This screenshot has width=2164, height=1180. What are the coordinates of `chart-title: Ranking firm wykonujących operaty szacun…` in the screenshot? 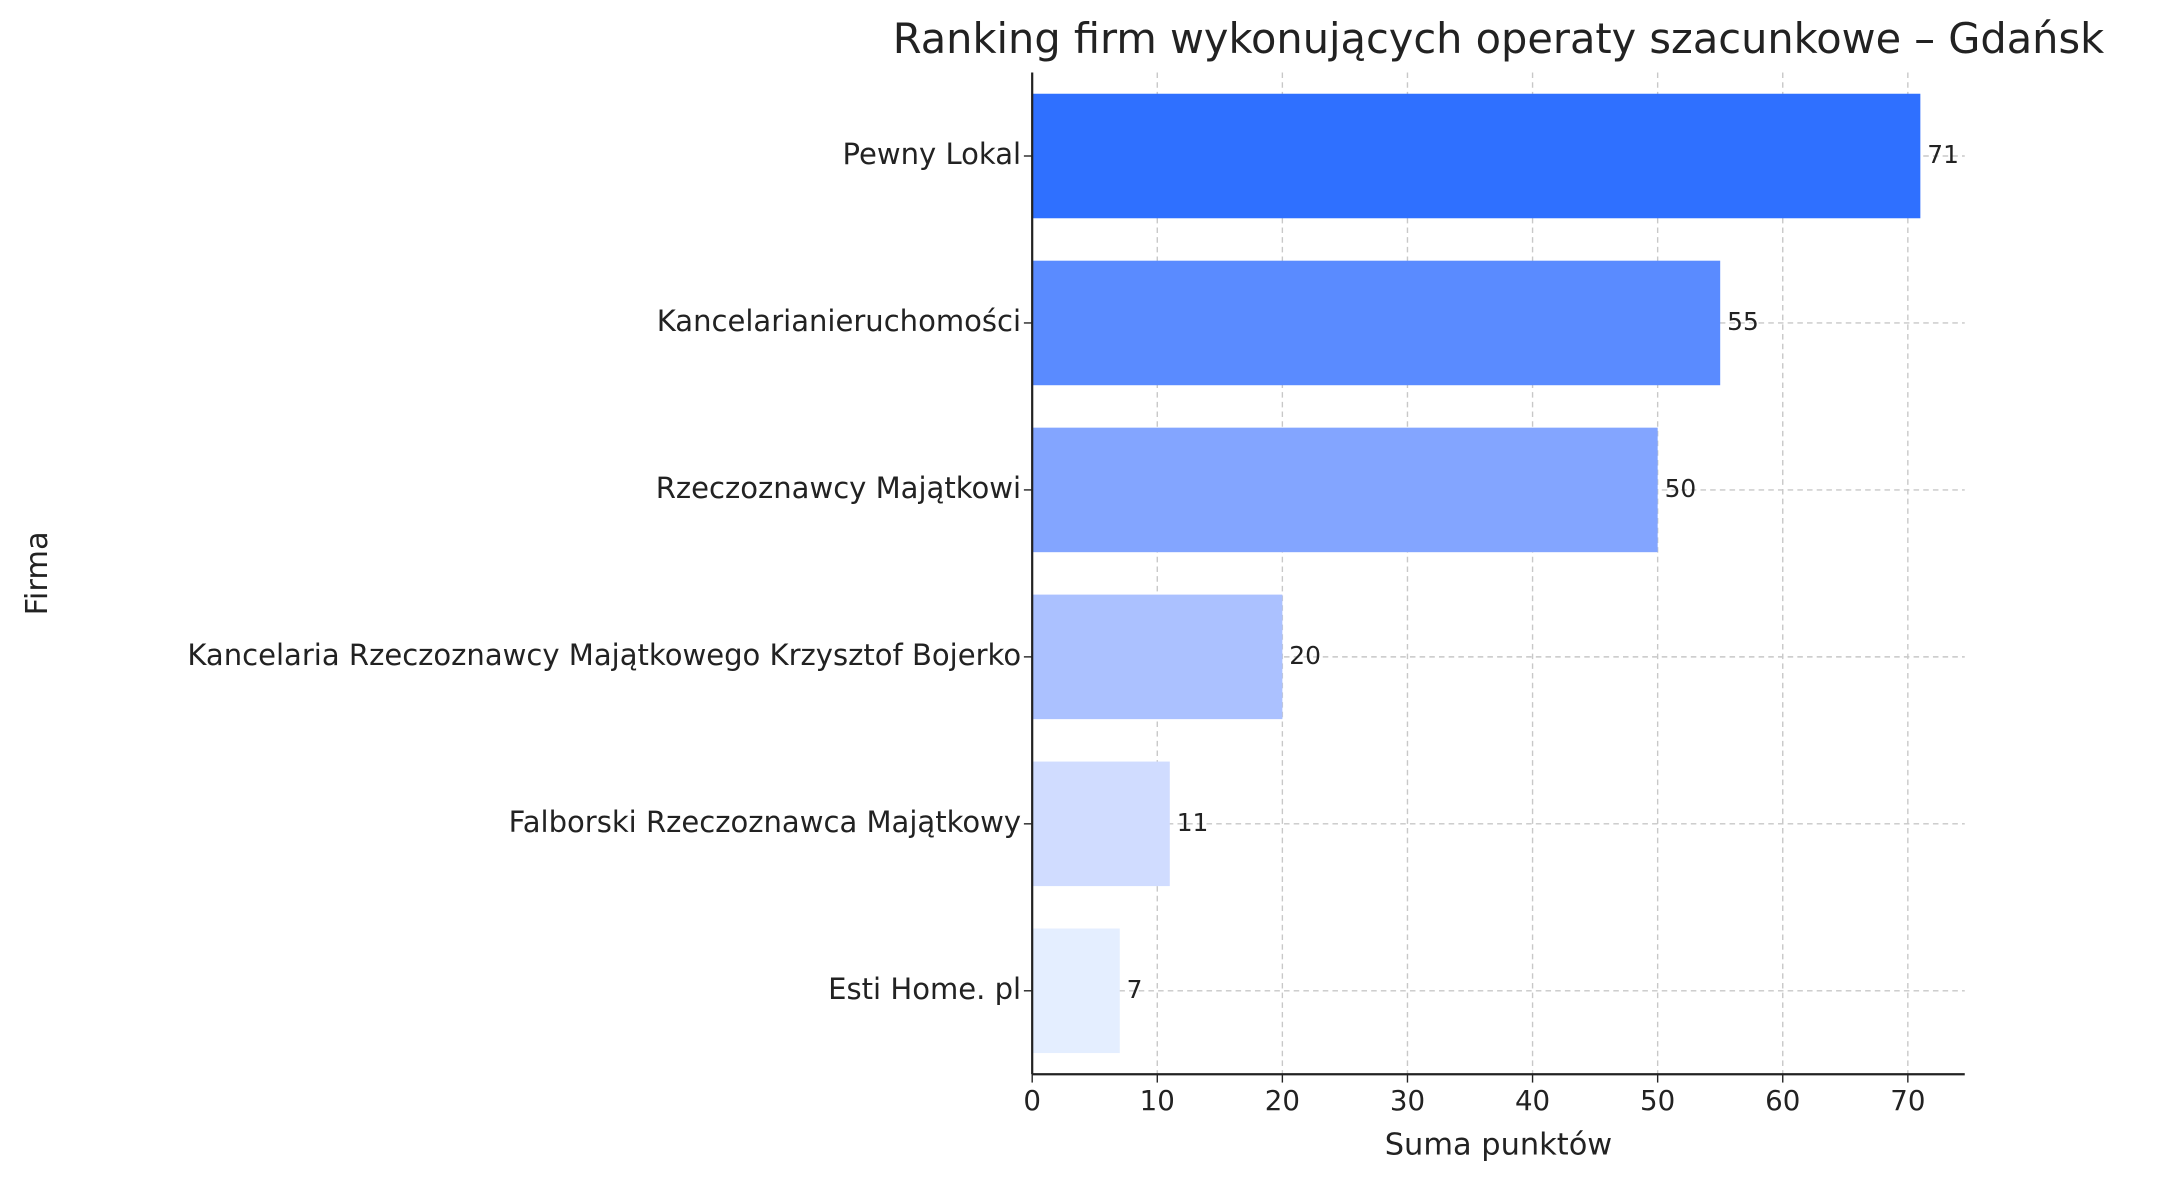 It's located at (1498, 38).